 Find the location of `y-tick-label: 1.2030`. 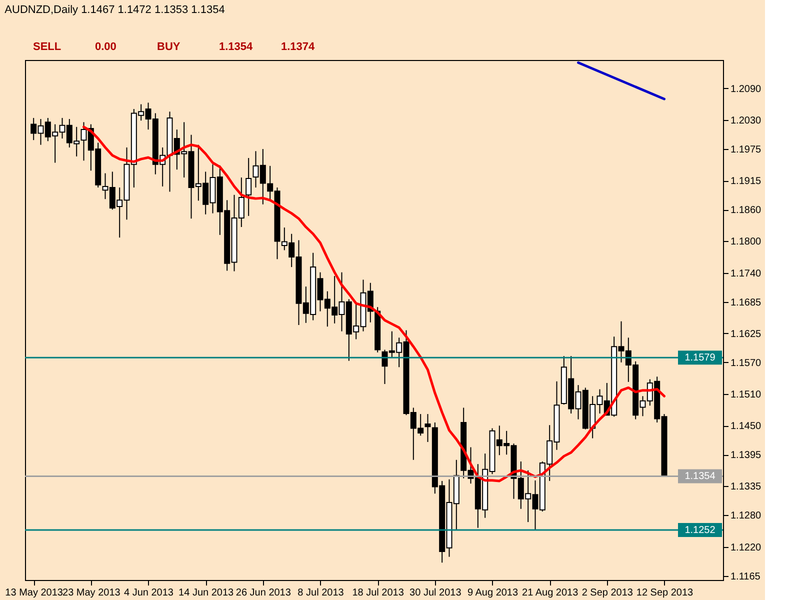

y-tick-label: 1.2030 is located at coordinates (746, 121).